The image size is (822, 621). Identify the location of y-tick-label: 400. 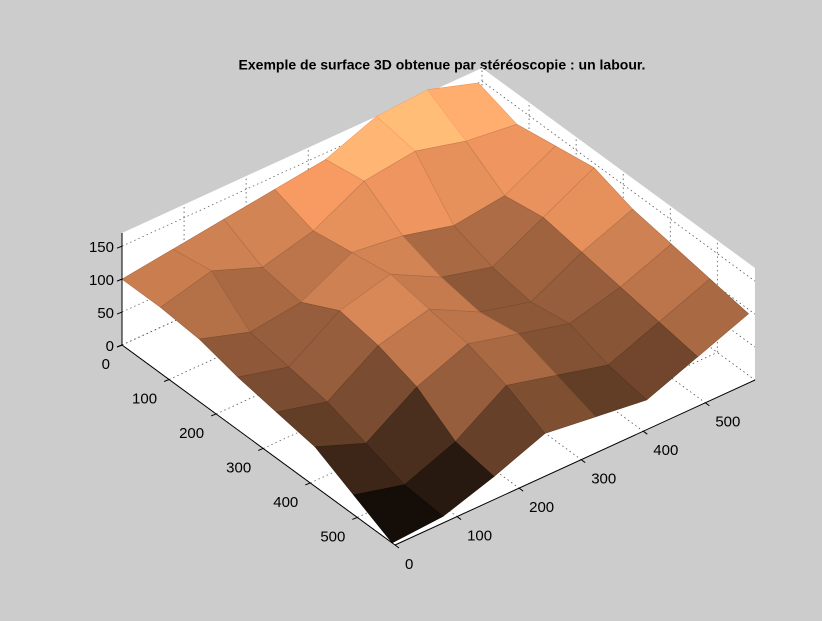
(285, 502).